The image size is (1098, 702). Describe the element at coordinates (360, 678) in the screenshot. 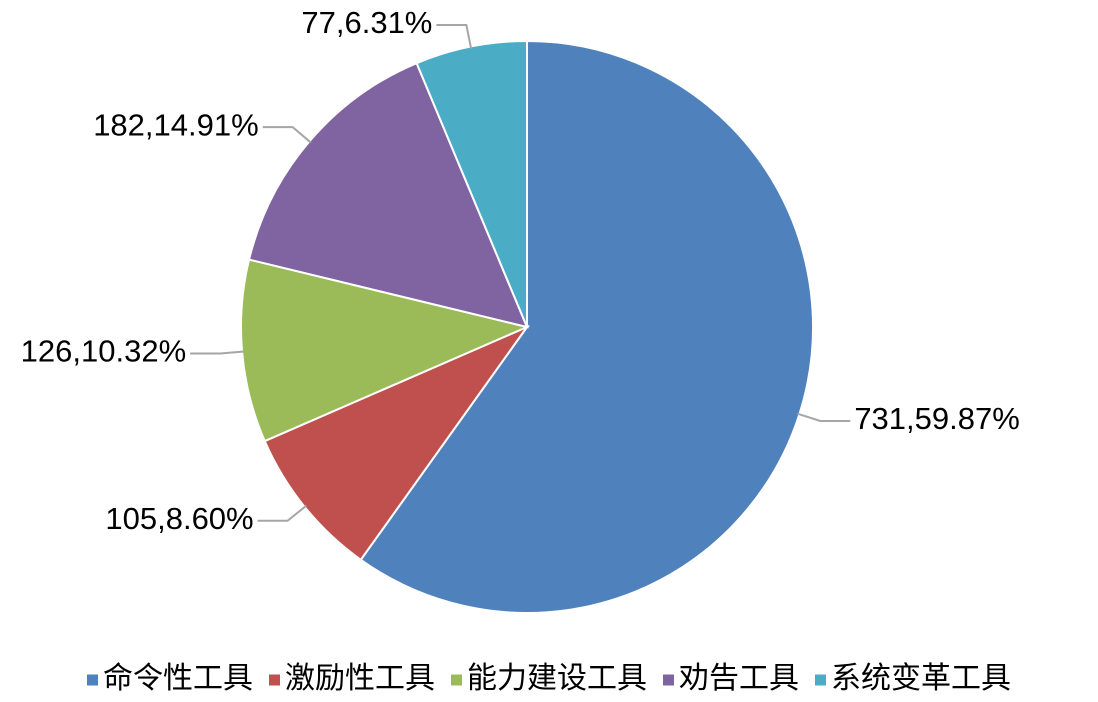

I see `legend-label: 激励性工具` at that location.